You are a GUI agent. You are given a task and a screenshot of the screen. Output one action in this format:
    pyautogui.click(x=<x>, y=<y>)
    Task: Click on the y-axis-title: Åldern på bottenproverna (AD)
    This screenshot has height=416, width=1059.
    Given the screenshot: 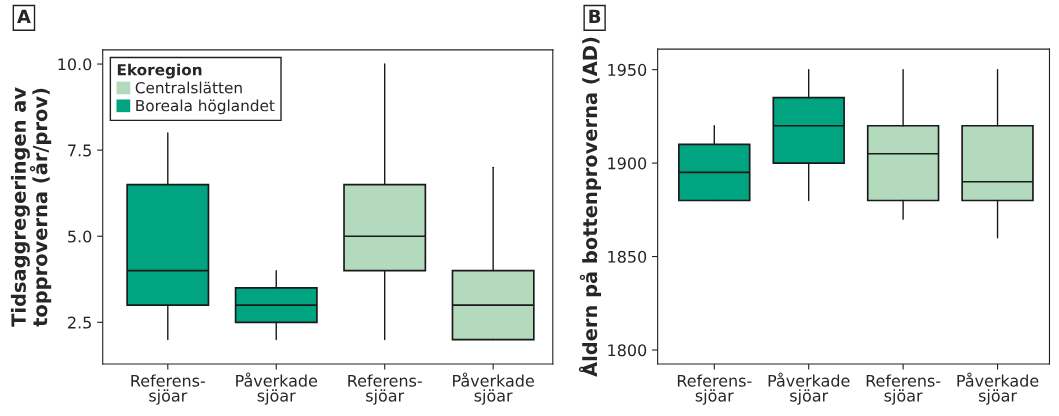 What is the action you would take?
    pyautogui.click(x=590, y=207)
    